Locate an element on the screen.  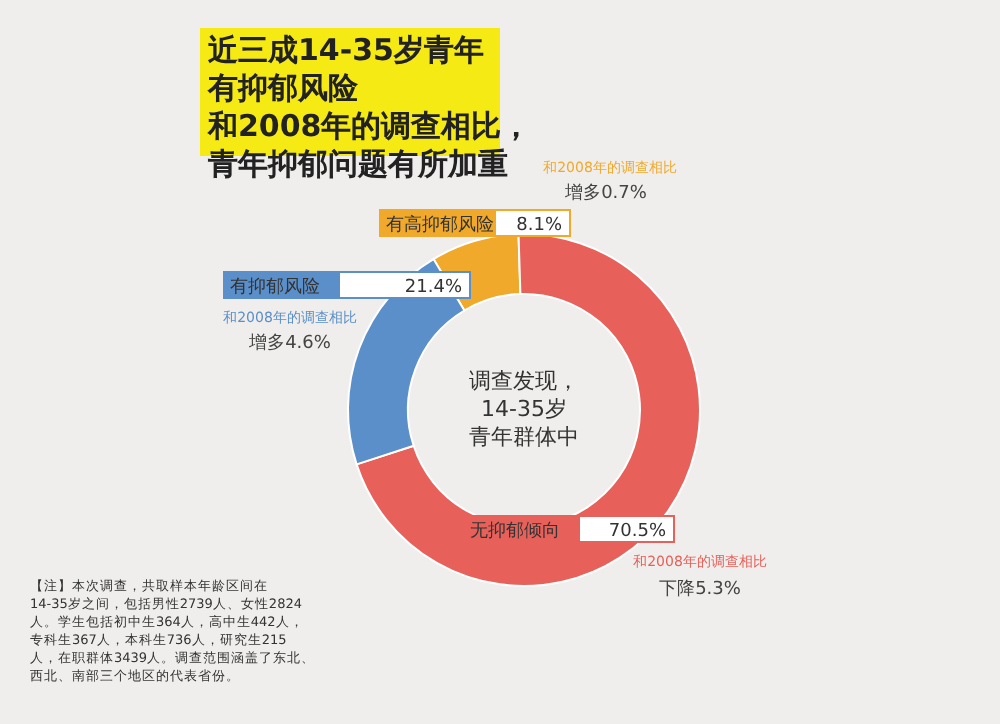
data-label: 8.1% is located at coordinates (539, 226).